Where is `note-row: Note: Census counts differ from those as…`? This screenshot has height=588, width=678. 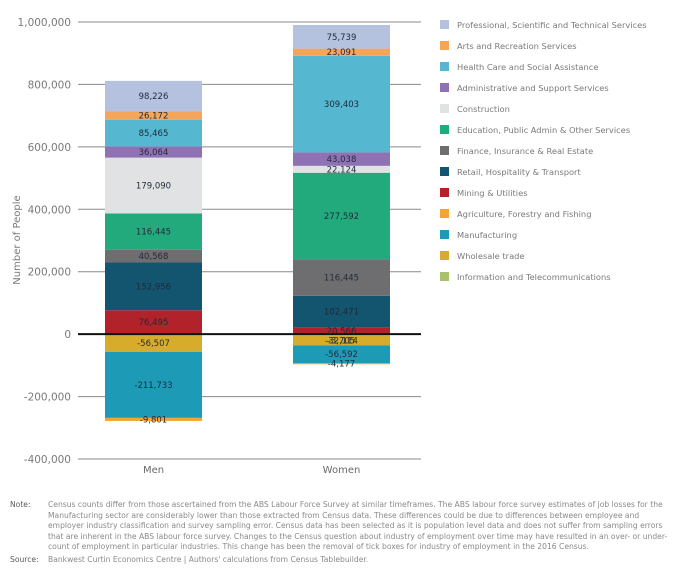 note-row: Note: Census counts differ from those as… is located at coordinates (340, 526).